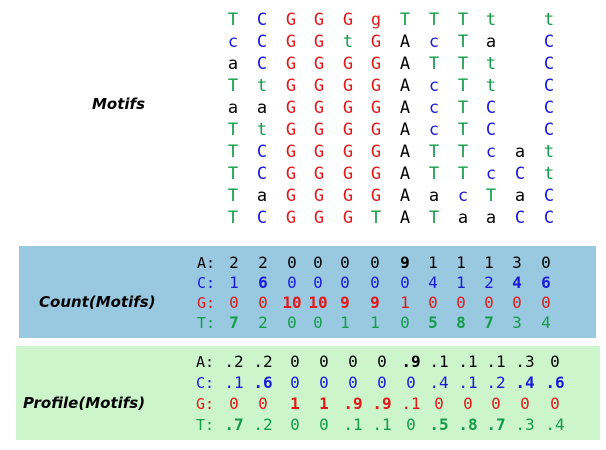 This screenshot has width=606, height=450. I want to click on profile-row-label: C:, so click(199, 383).